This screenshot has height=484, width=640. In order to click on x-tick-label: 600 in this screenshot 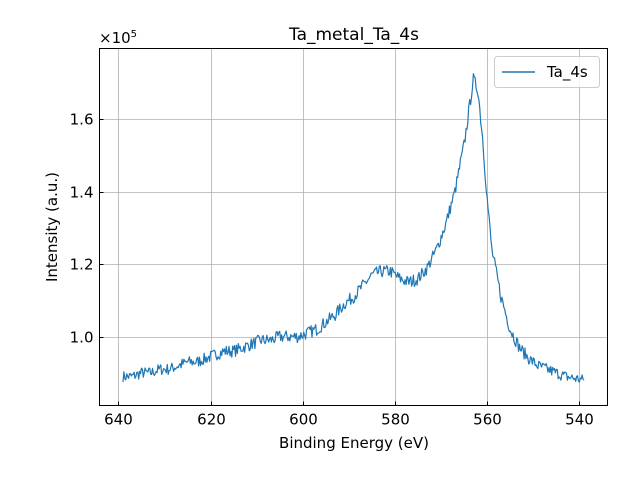, I will do `click(303, 420)`.